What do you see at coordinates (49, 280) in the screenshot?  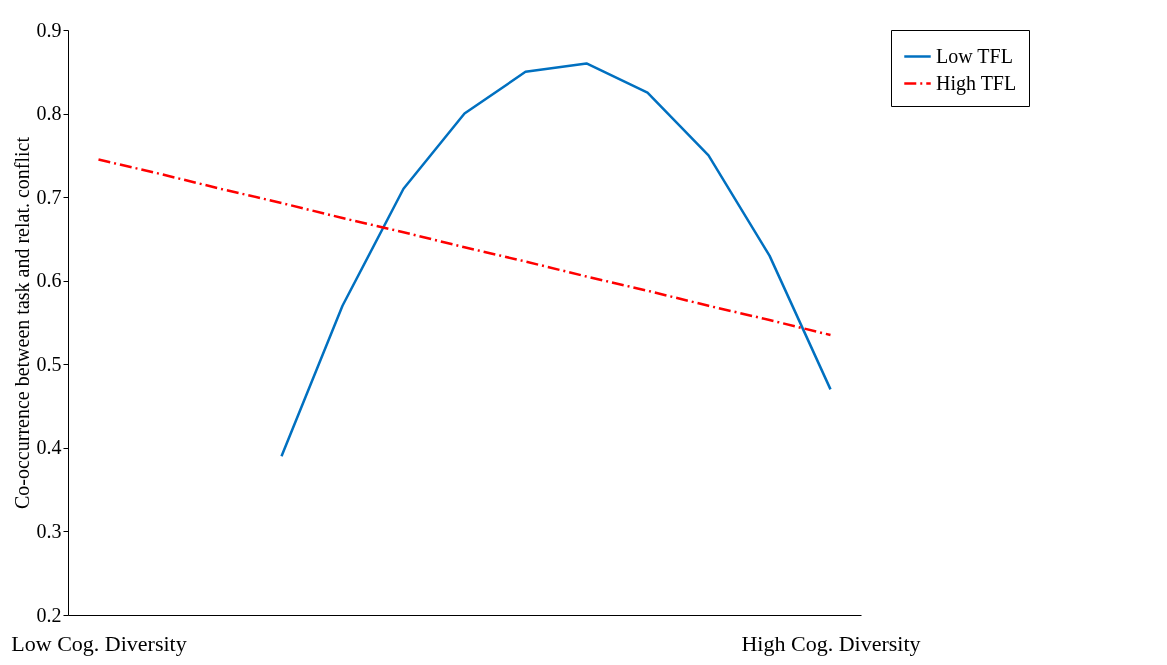 I see `y-tick-label: 0.6` at bounding box center [49, 280].